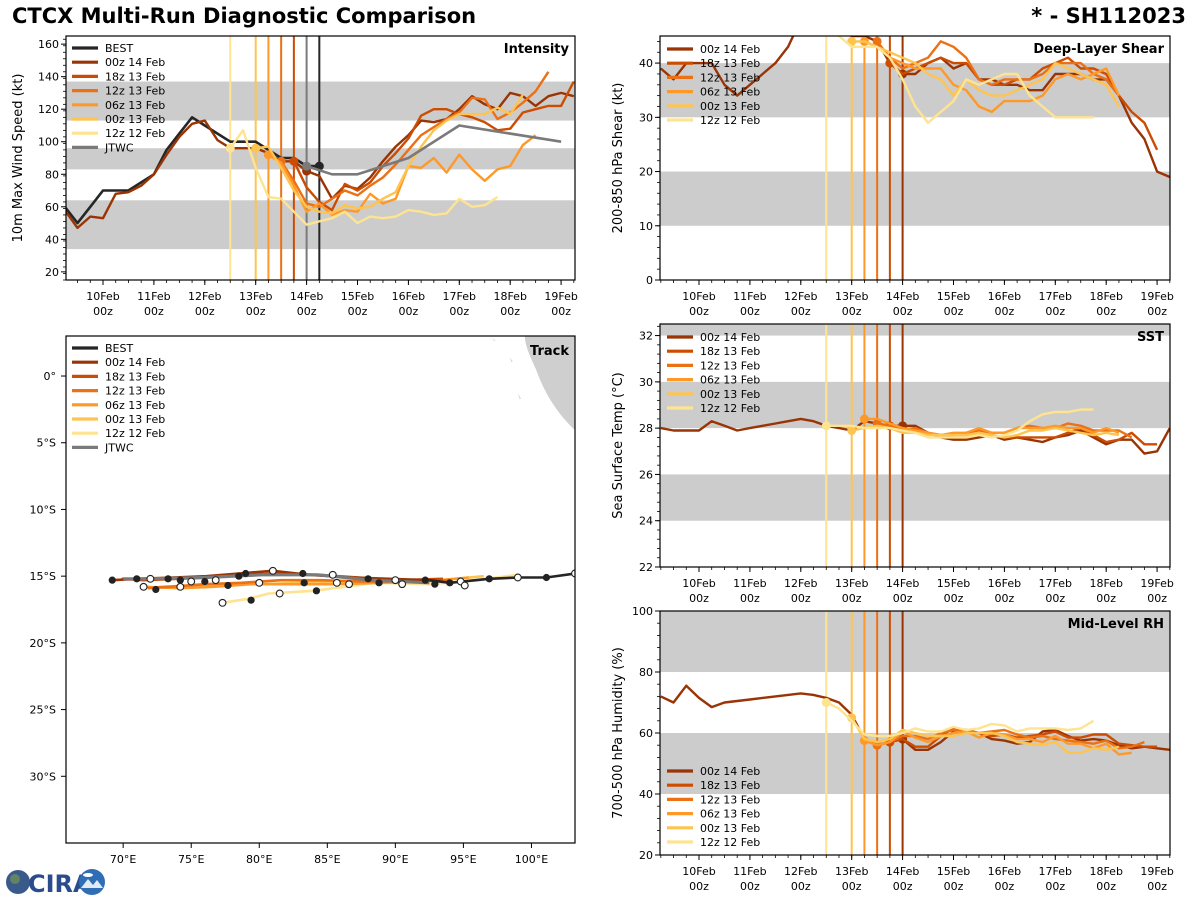 The height and width of the screenshot is (900, 1200). Describe the element at coordinates (88, 875) in the screenshot. I see `cloud-icon` at that location.